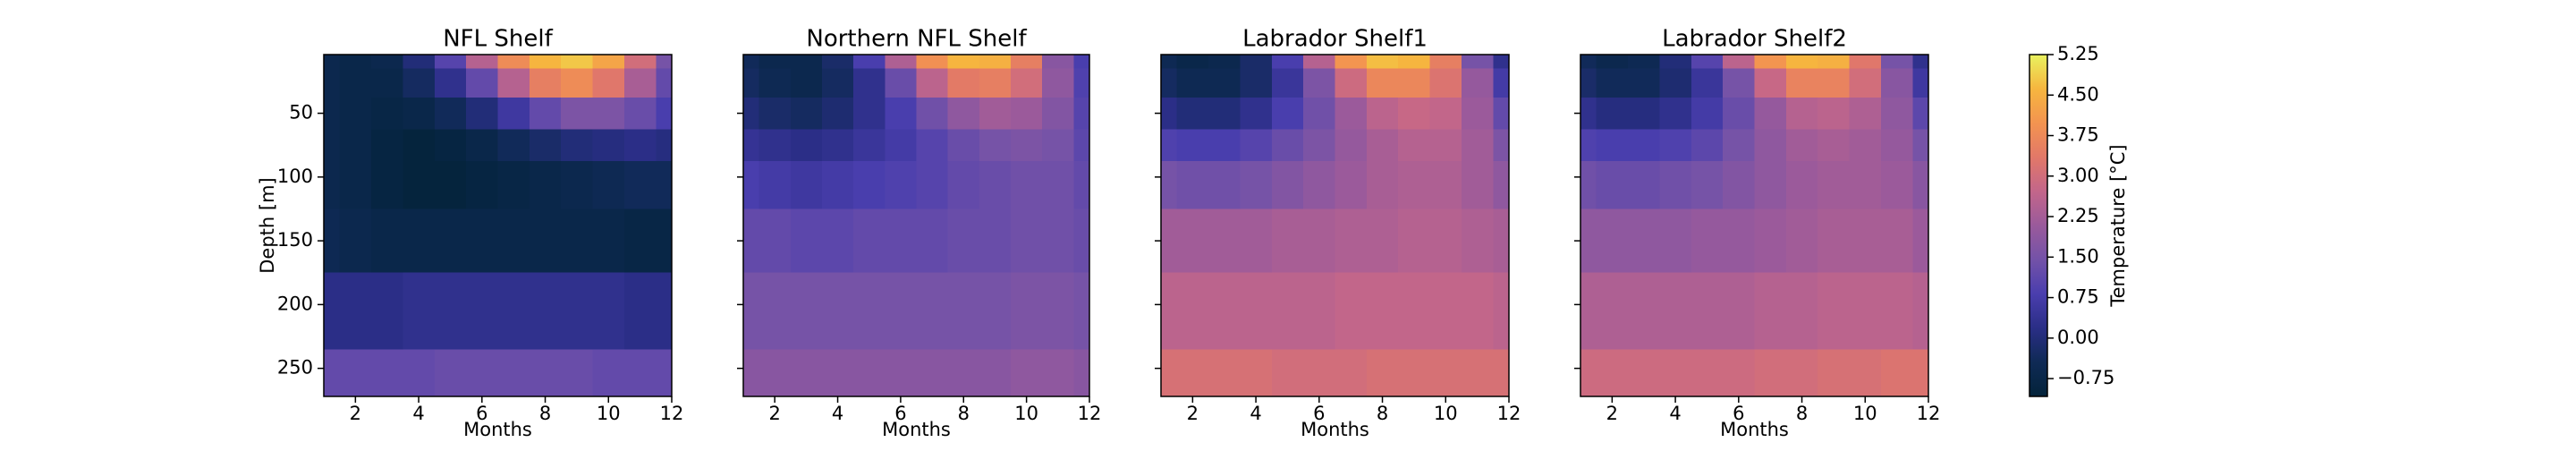 This screenshot has height=451, width=2576. What do you see at coordinates (2078, 53) in the screenshot?
I see `colorbar-tick-label: 5.25` at bounding box center [2078, 53].